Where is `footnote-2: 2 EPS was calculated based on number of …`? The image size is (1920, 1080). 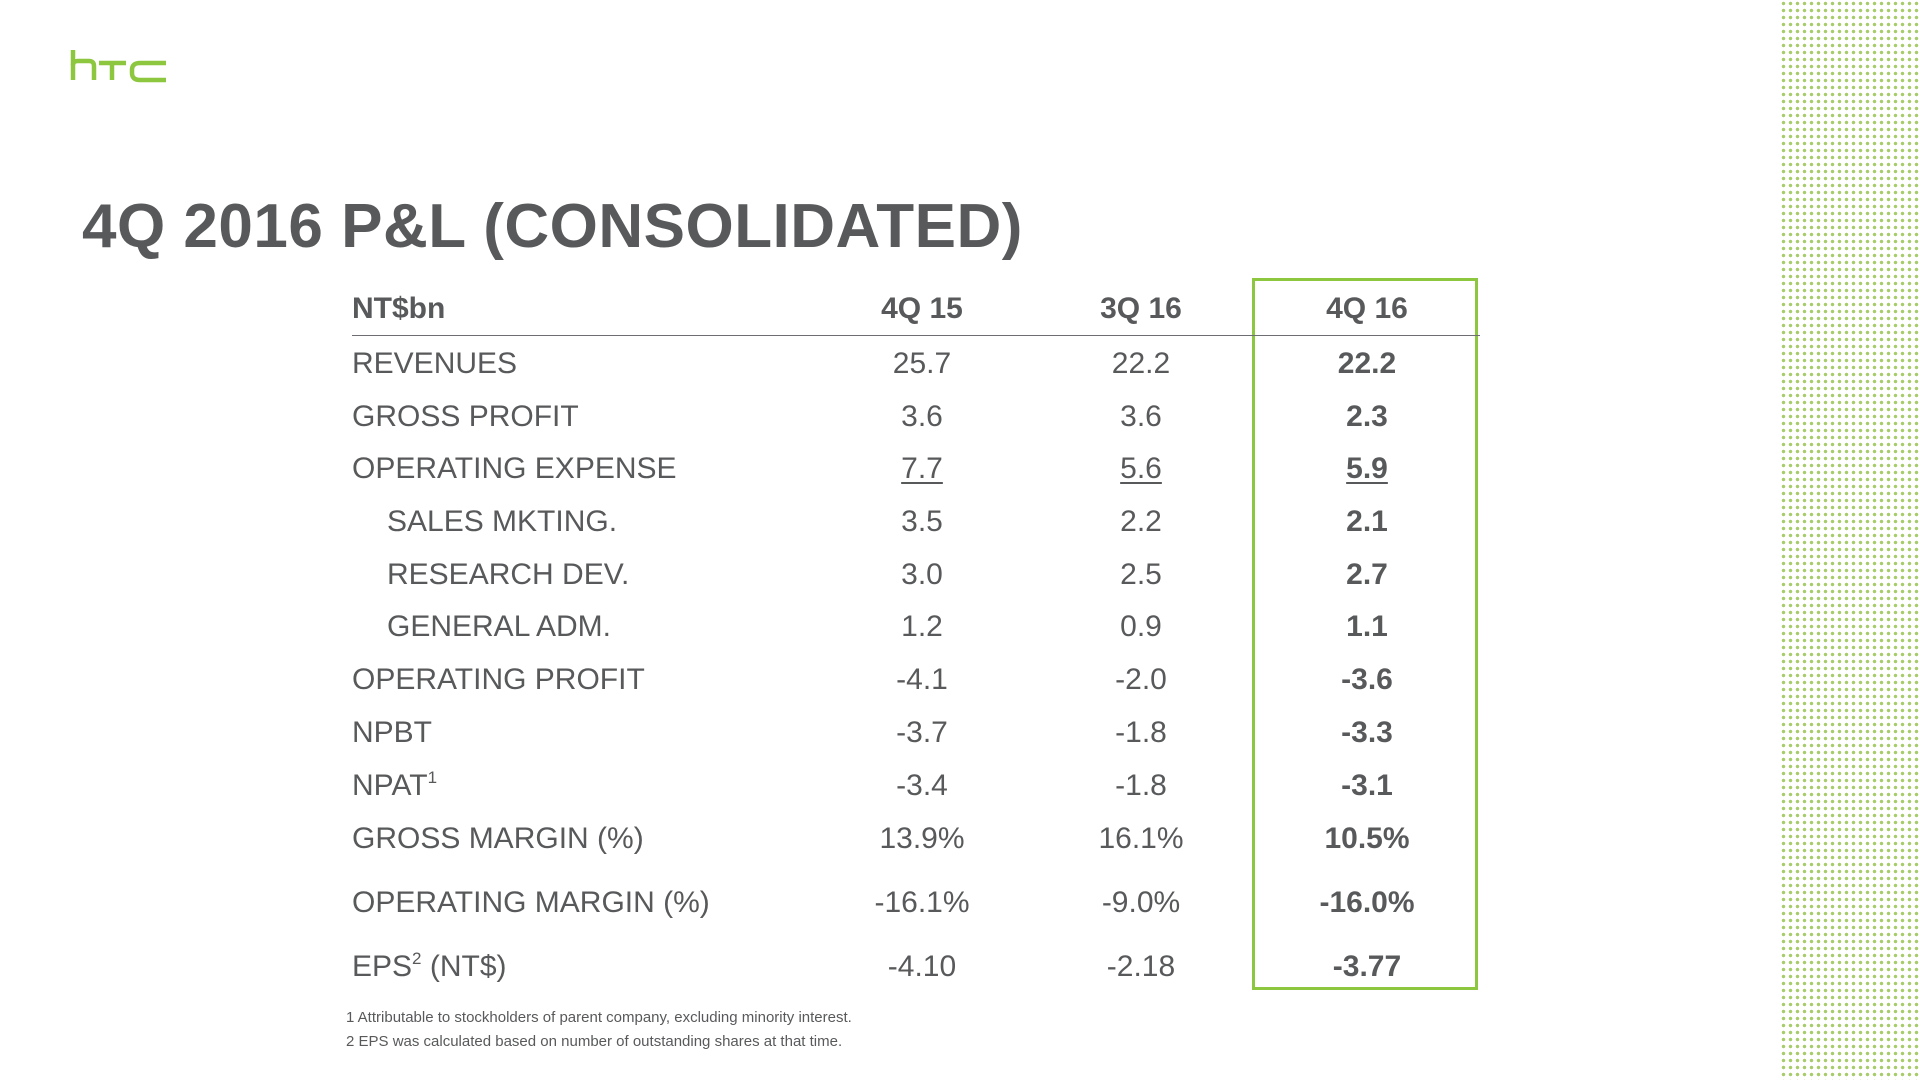 footnote-2: 2 EPS was calculated based on number of … is located at coordinates (594, 1041).